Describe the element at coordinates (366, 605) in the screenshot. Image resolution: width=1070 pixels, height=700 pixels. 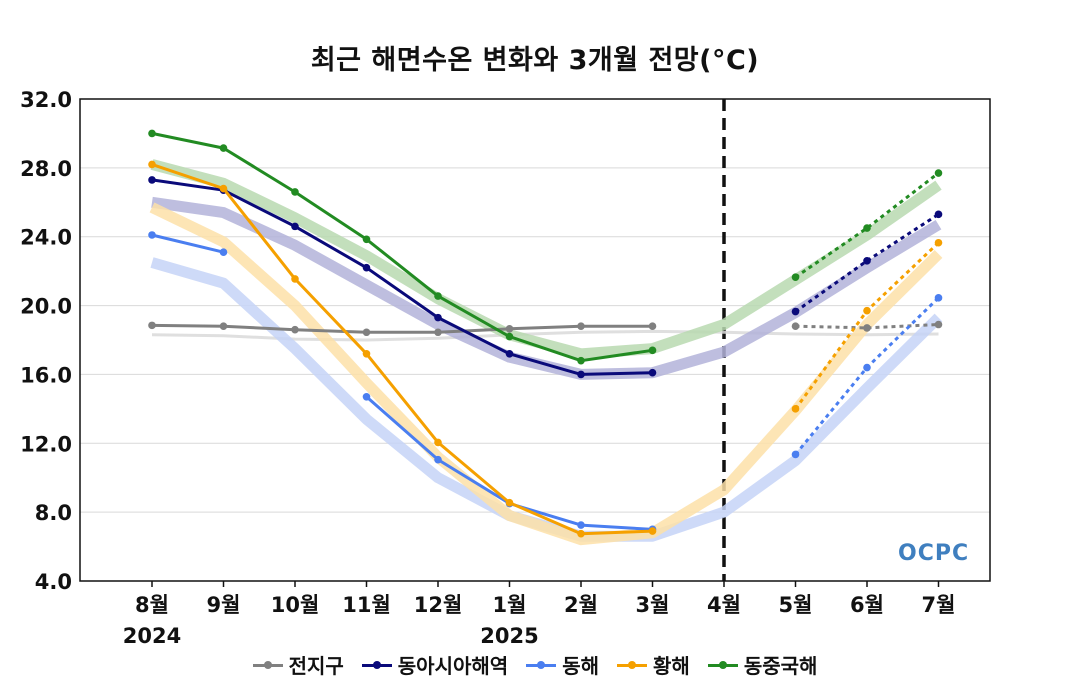
I see `x-tick-label: 11월` at that location.